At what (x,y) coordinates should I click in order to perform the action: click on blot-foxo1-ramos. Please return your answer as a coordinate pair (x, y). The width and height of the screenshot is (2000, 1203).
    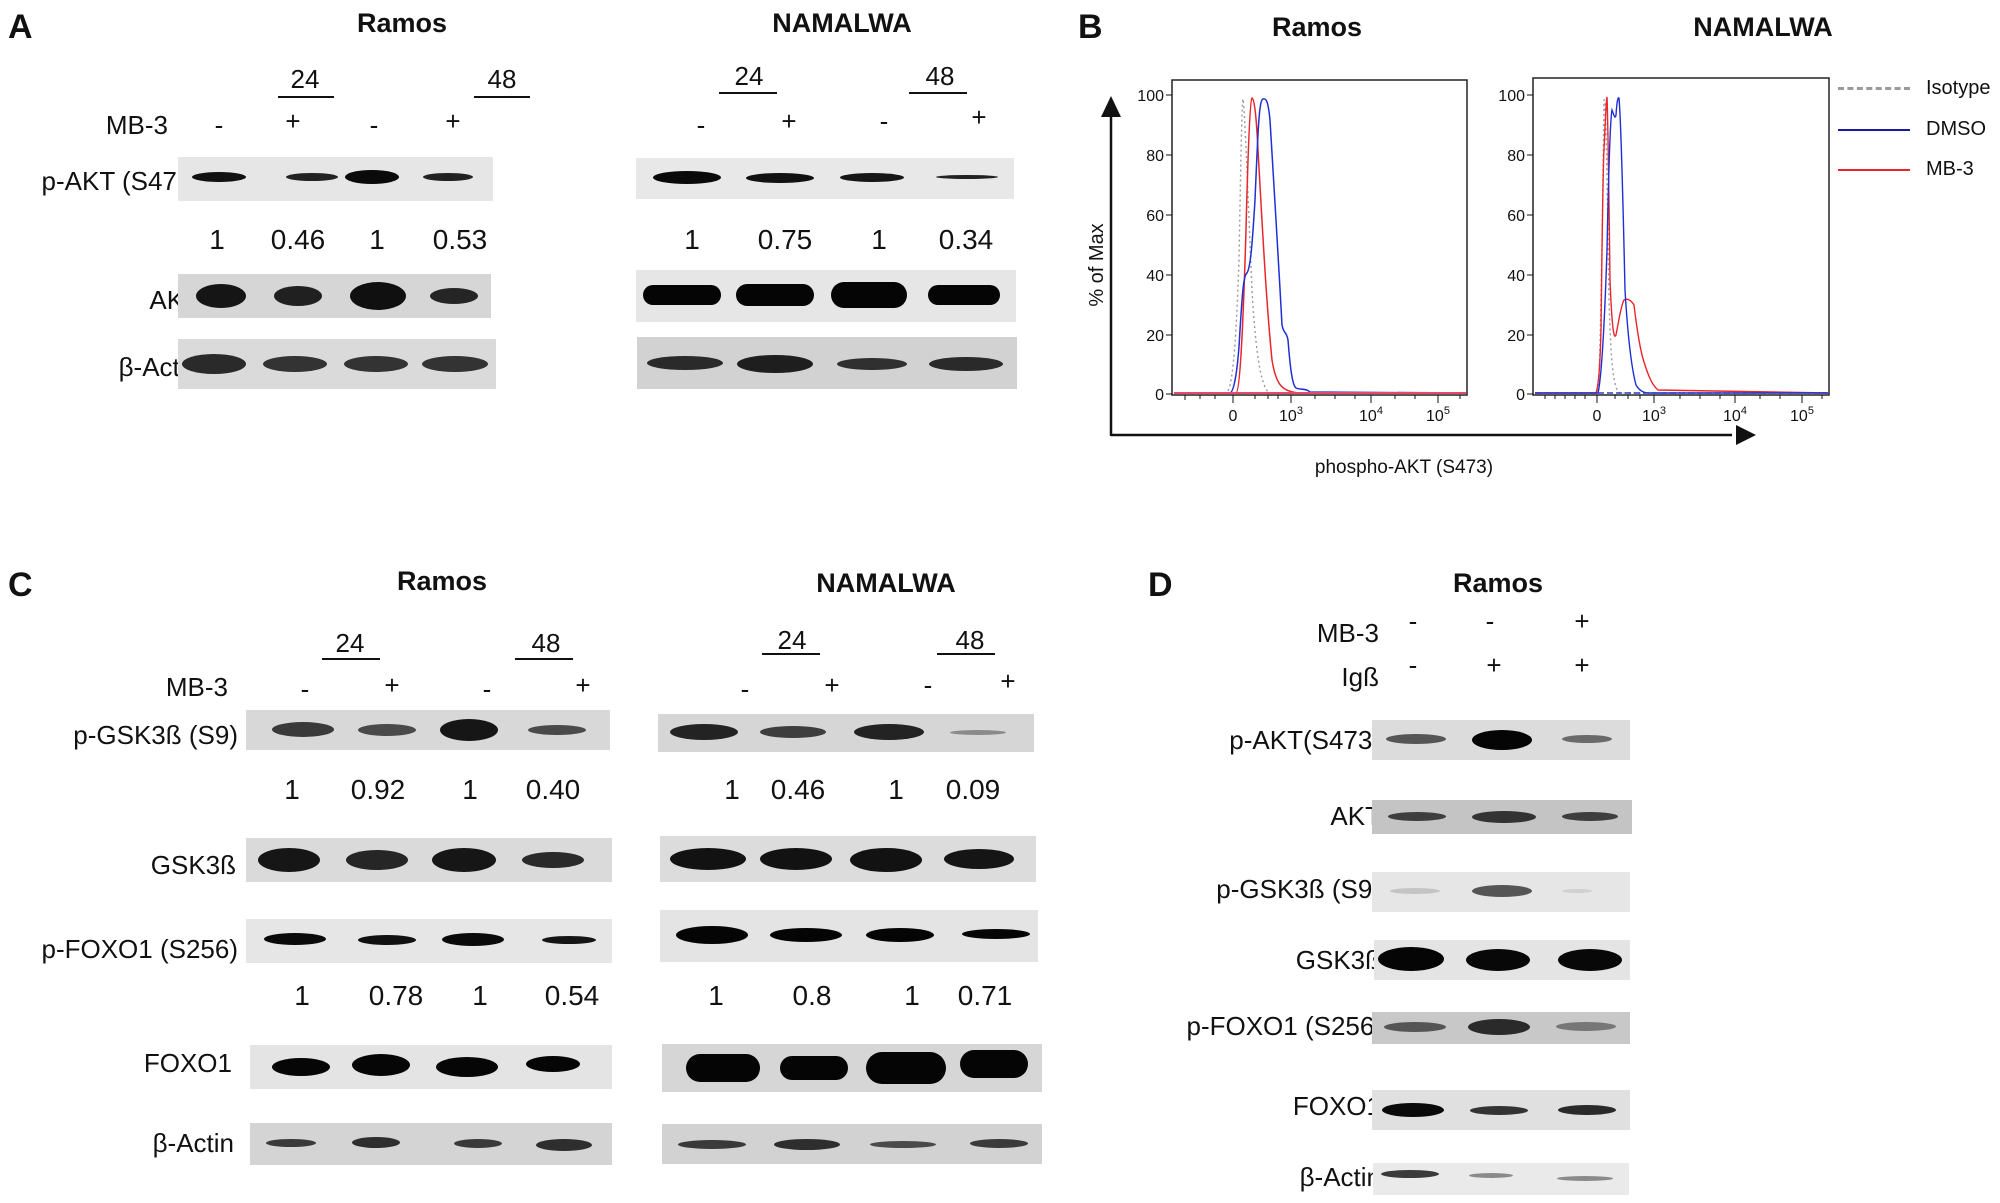
    Looking at the image, I should click on (1501, 1110).